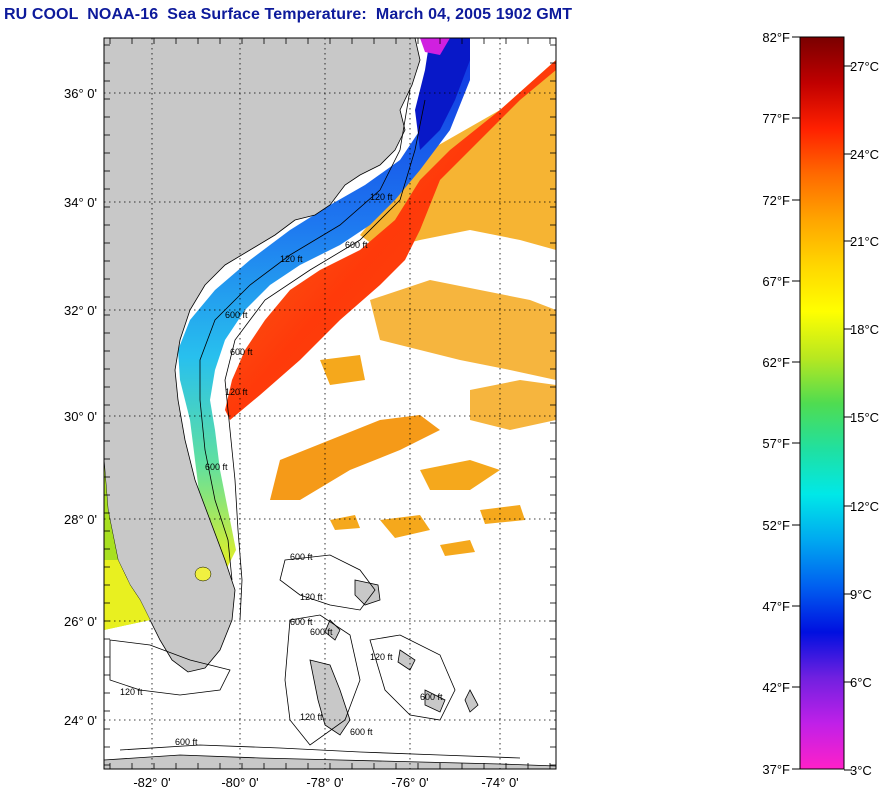 This screenshot has height=793, width=889. Describe the element at coordinates (305, 335) in the screenshot. I see `contour-120ft` at that location.